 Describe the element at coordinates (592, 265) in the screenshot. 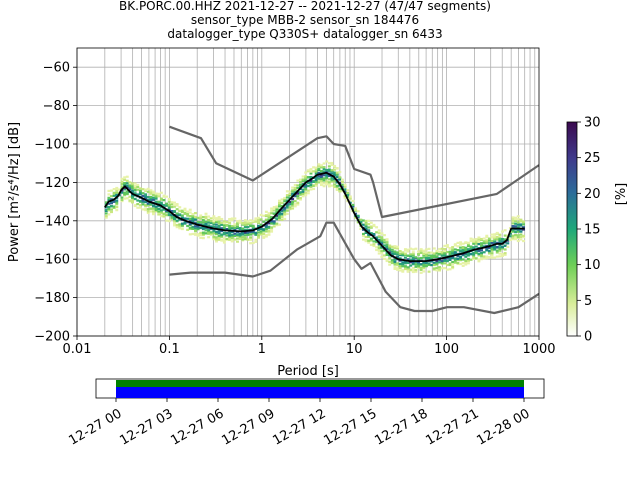

I see `colorbar-tick-label: 10` at that location.